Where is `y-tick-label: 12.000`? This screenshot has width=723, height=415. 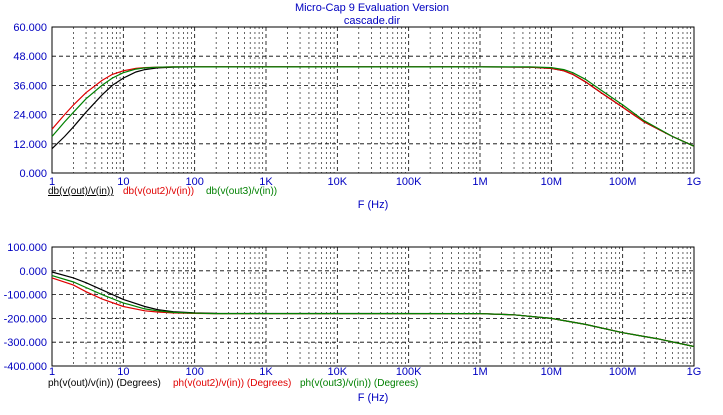 y-tick-label: 12.000 is located at coordinates (30, 145).